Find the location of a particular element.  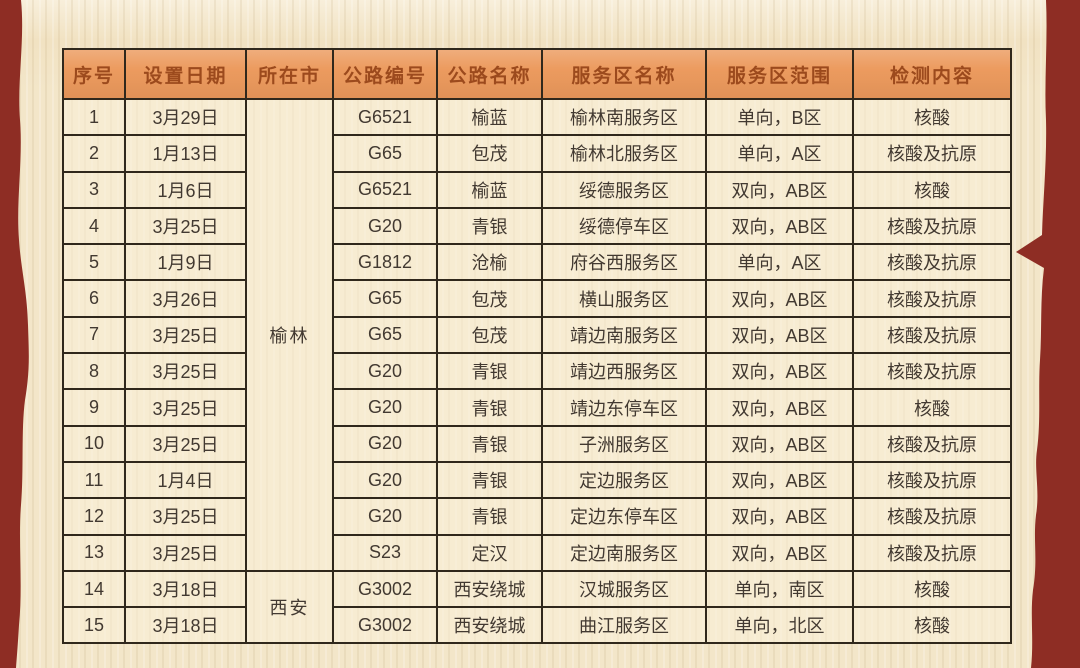

cell-no: 4 is located at coordinates (94, 226).